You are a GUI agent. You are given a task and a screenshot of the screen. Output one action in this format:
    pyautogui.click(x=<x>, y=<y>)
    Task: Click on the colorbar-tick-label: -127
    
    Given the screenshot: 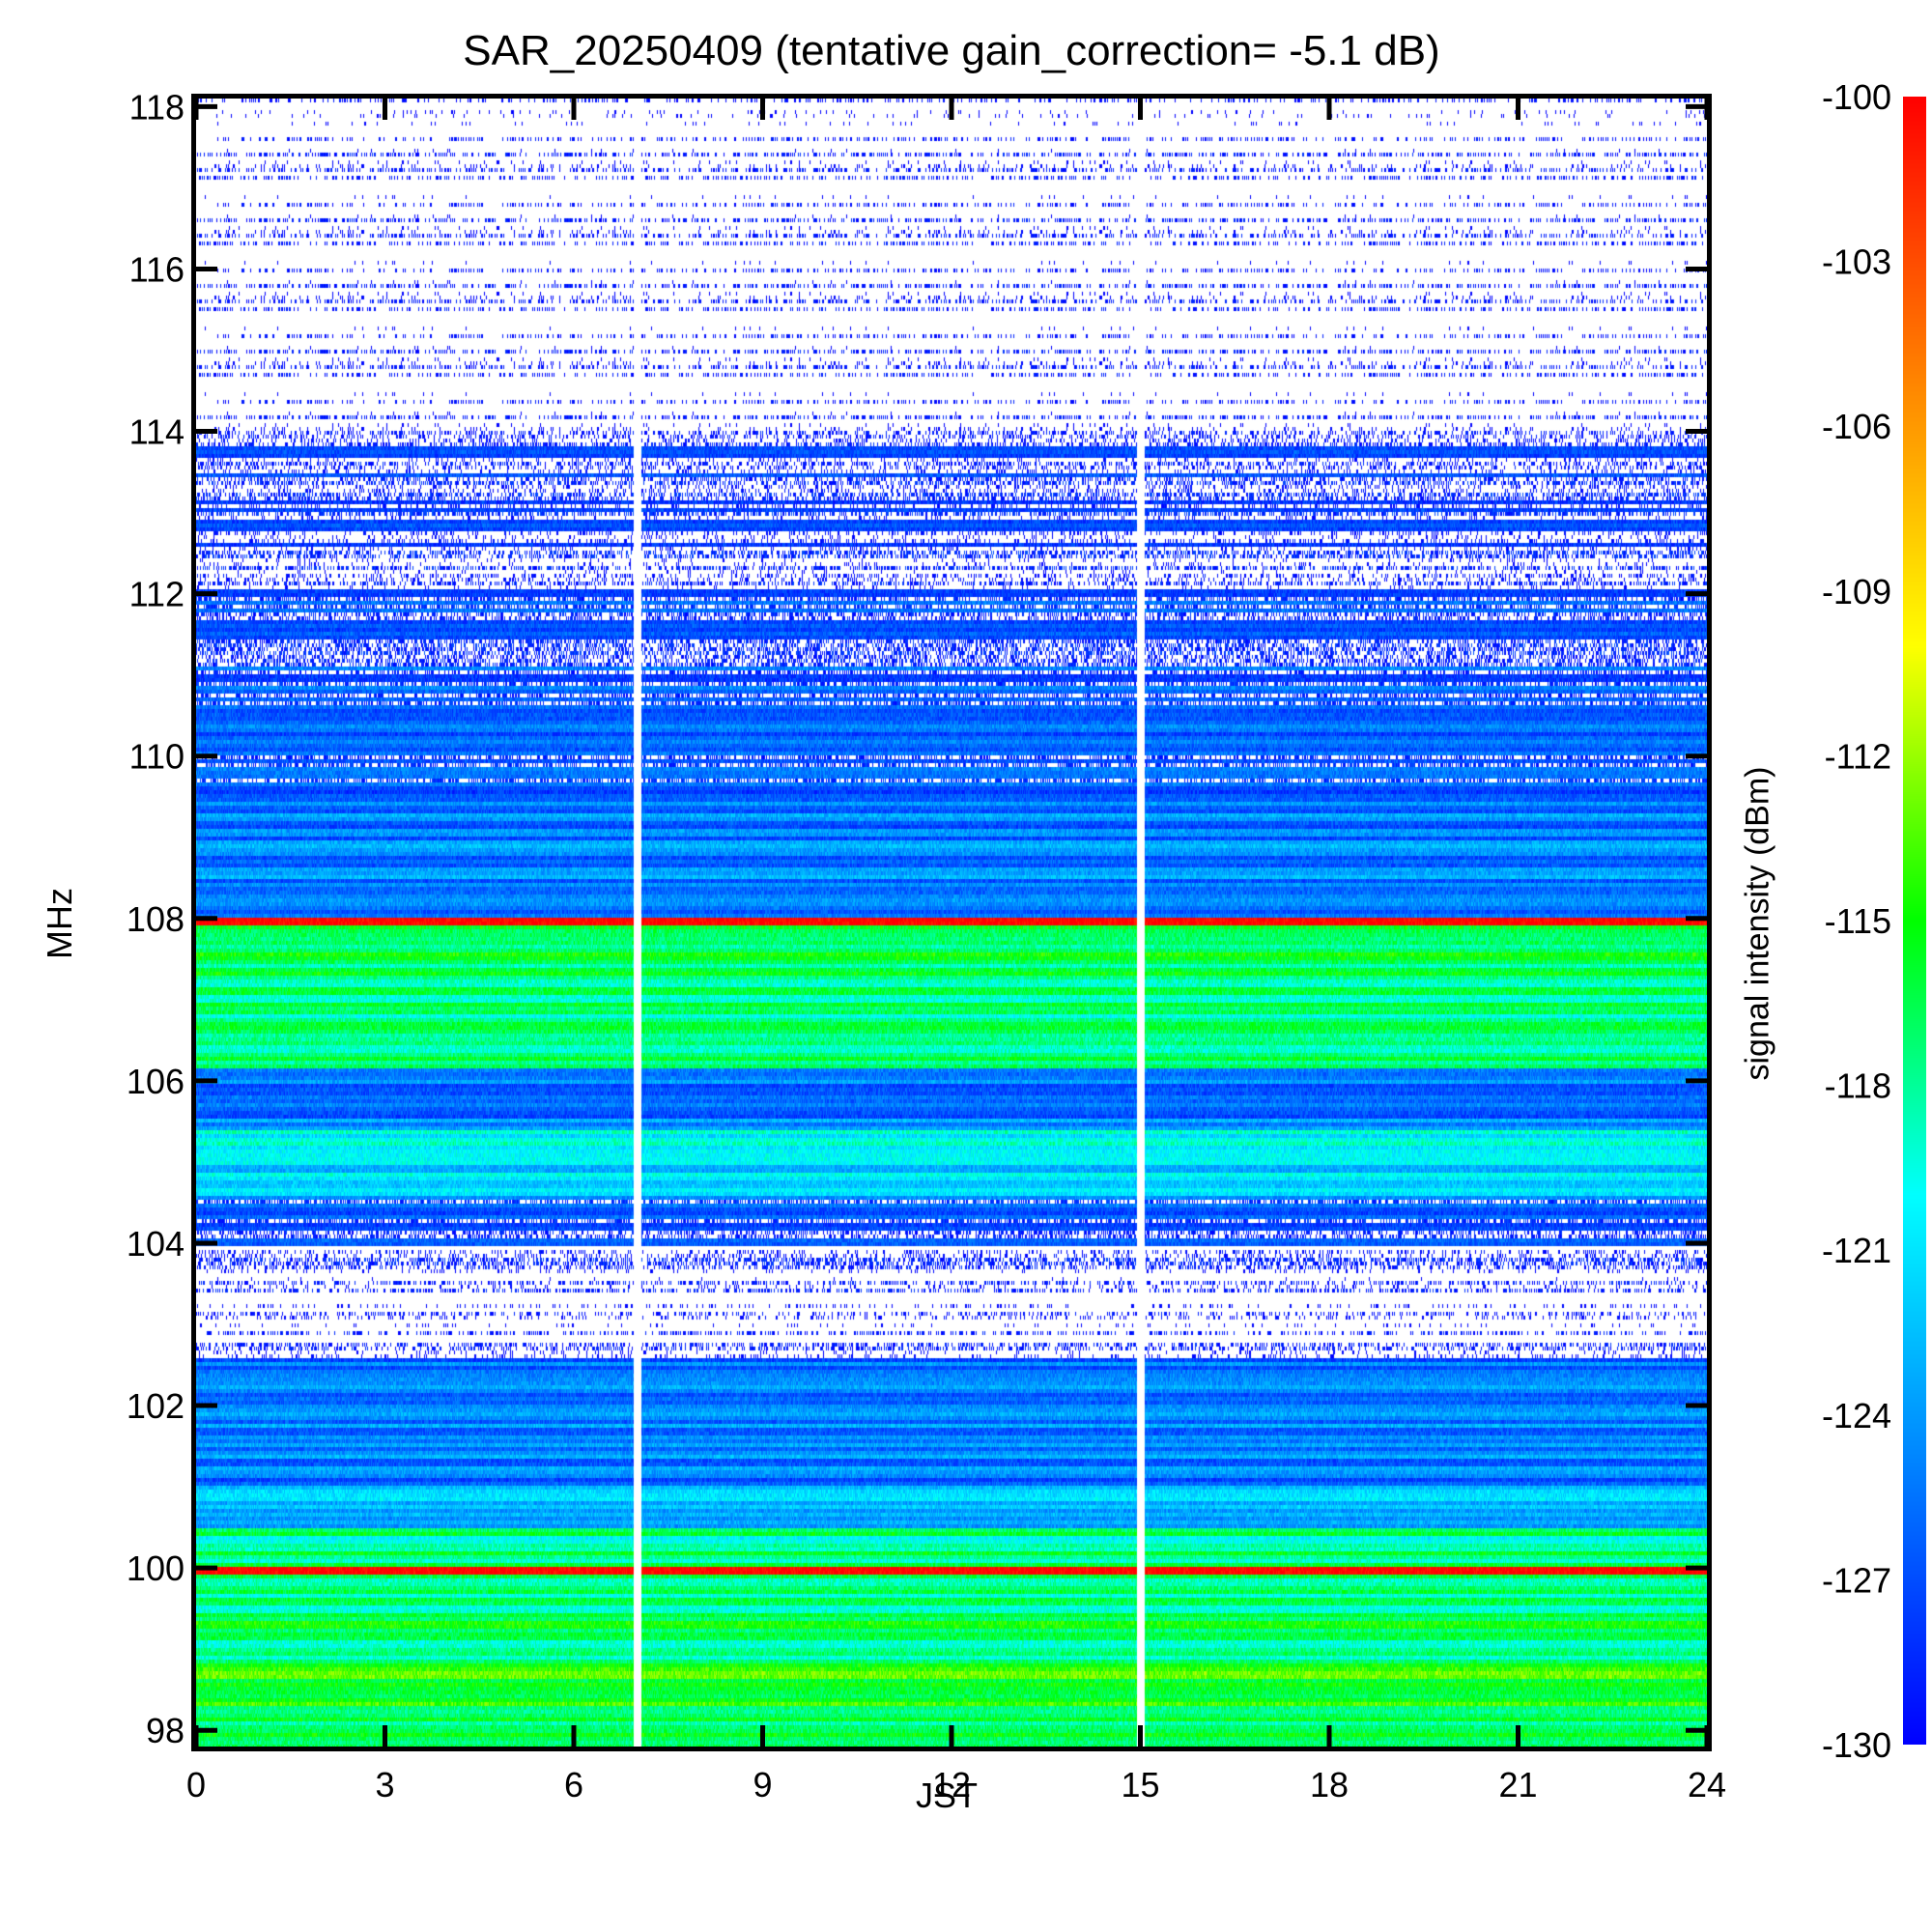 What is the action you would take?
    pyautogui.click(x=1856, y=1580)
    